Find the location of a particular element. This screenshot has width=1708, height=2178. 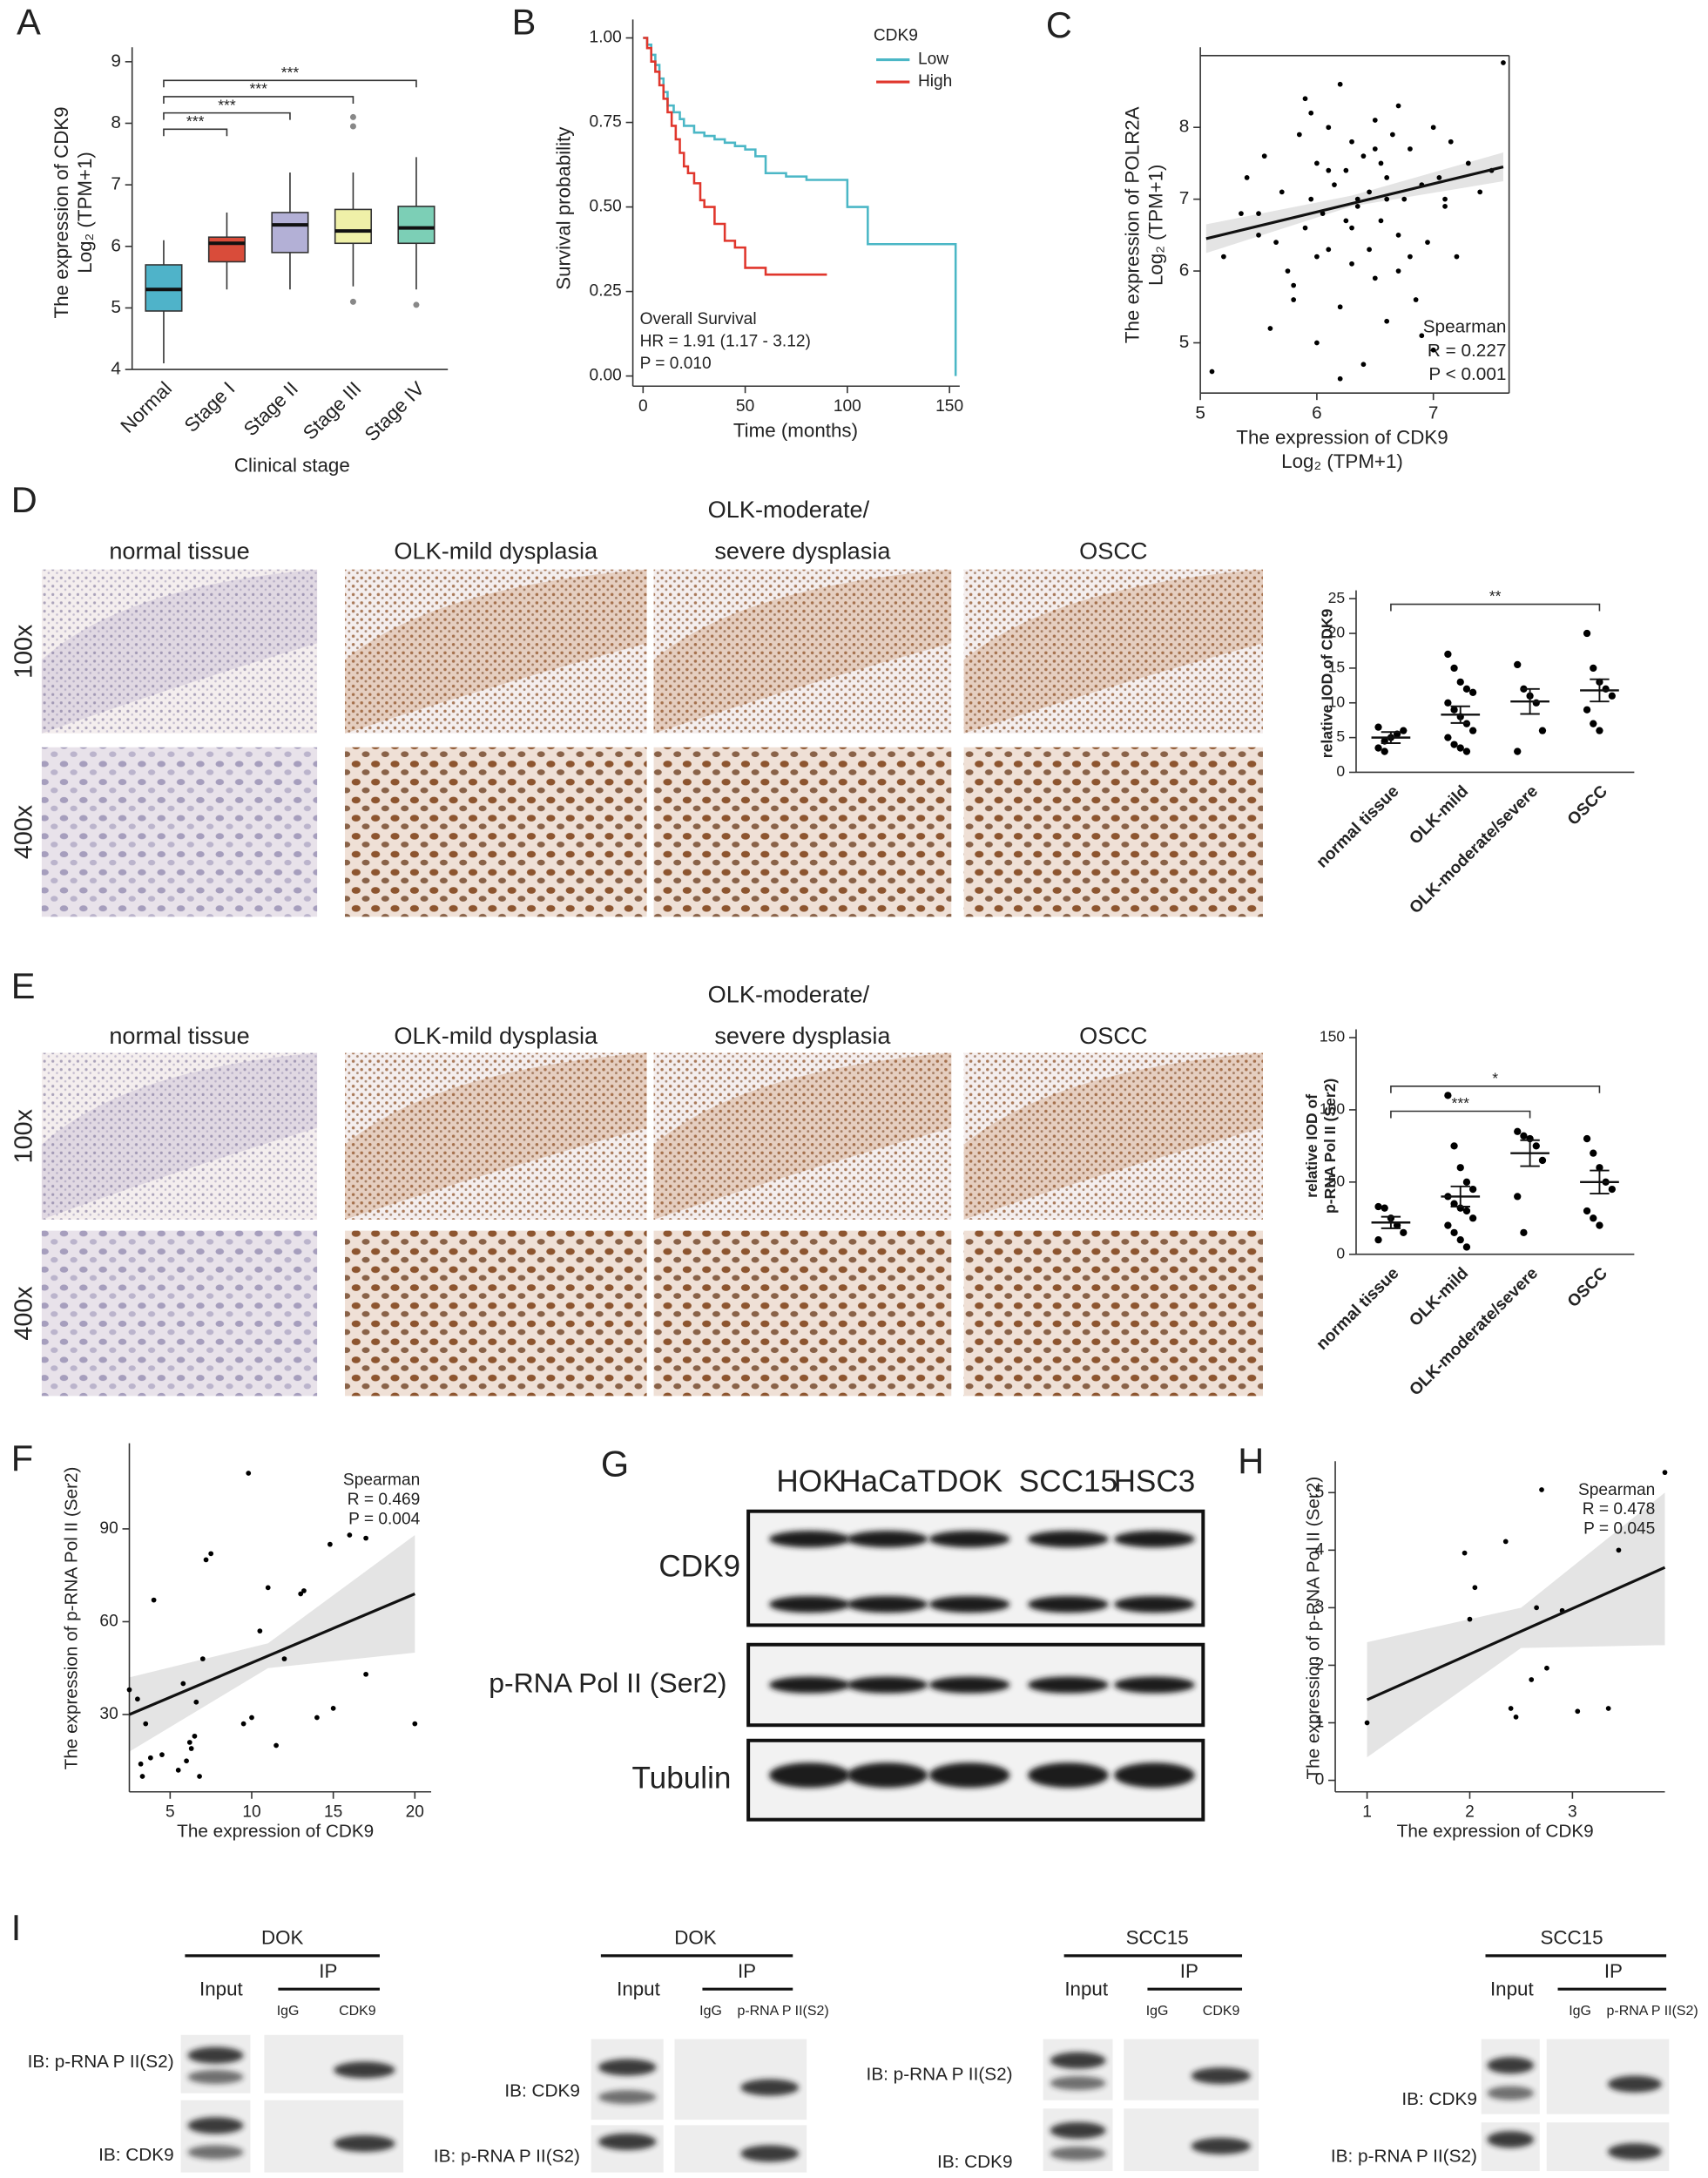

outlier is located at coordinates (352, 126).